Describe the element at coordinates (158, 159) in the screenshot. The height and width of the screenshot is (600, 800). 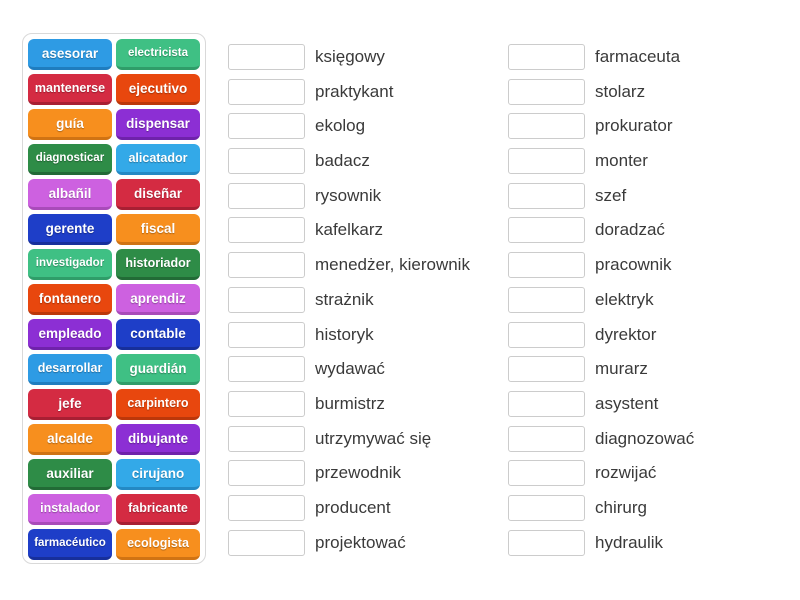
I see `word-tile: alicatador` at that location.